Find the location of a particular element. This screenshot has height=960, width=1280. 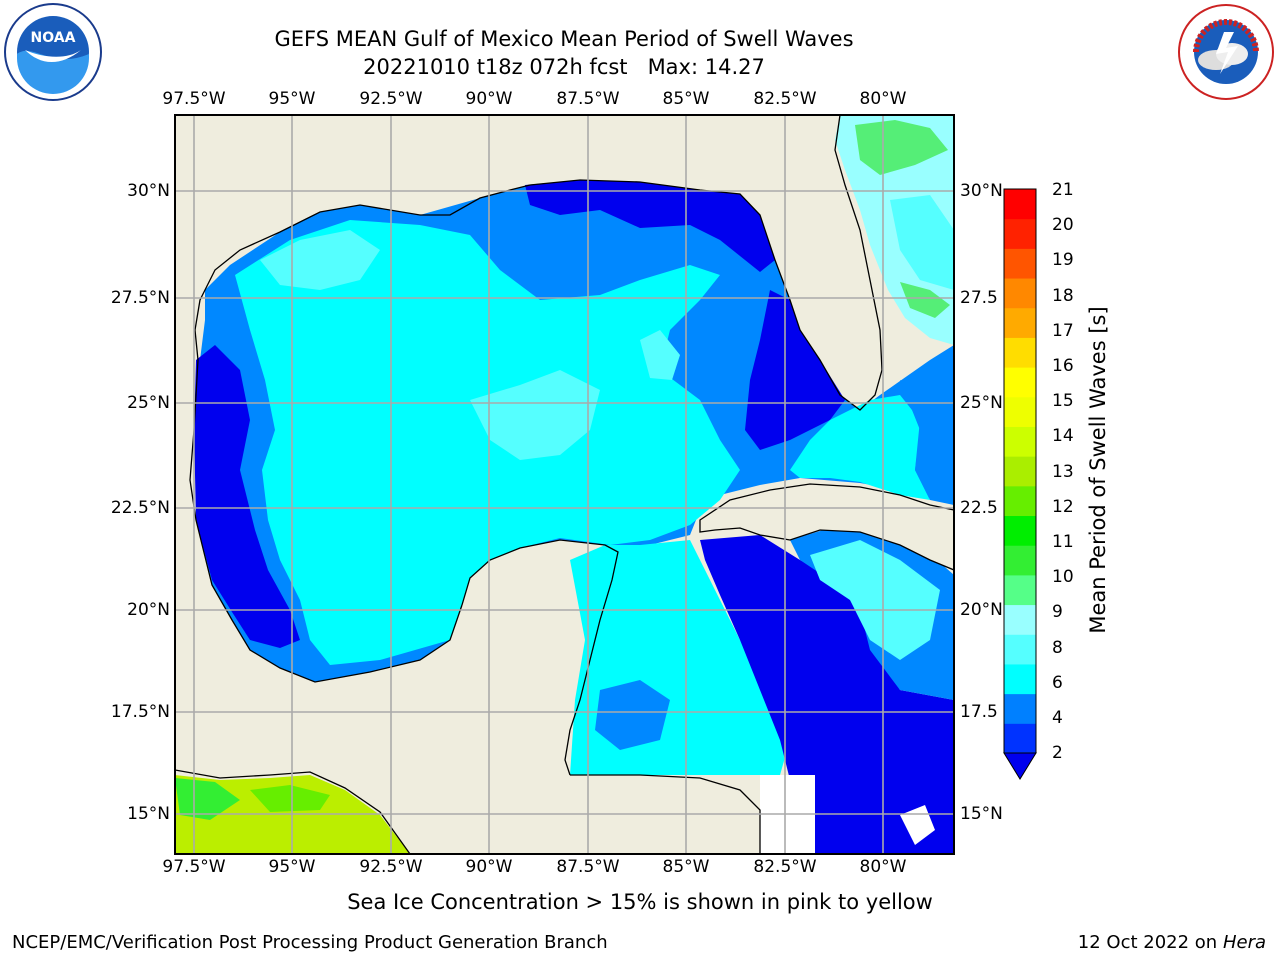

colorbar-tick: 21 is located at coordinates (1063, 190).